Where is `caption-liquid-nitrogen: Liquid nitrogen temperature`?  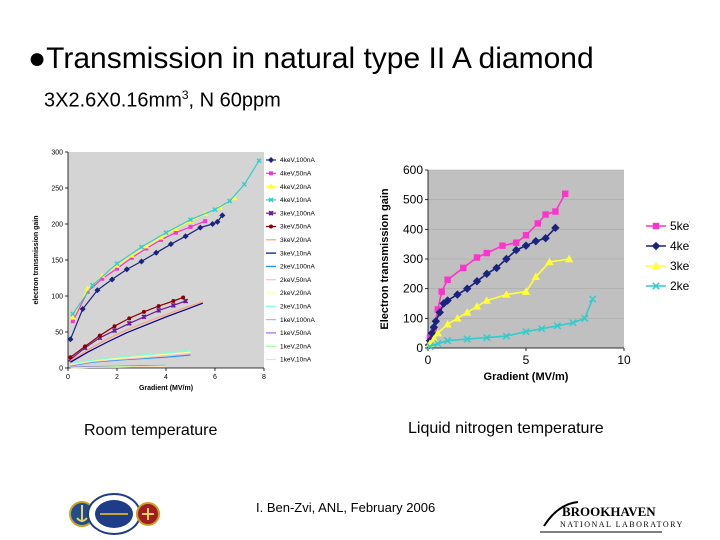 caption-liquid-nitrogen: Liquid nitrogen temperature is located at coordinates (506, 428).